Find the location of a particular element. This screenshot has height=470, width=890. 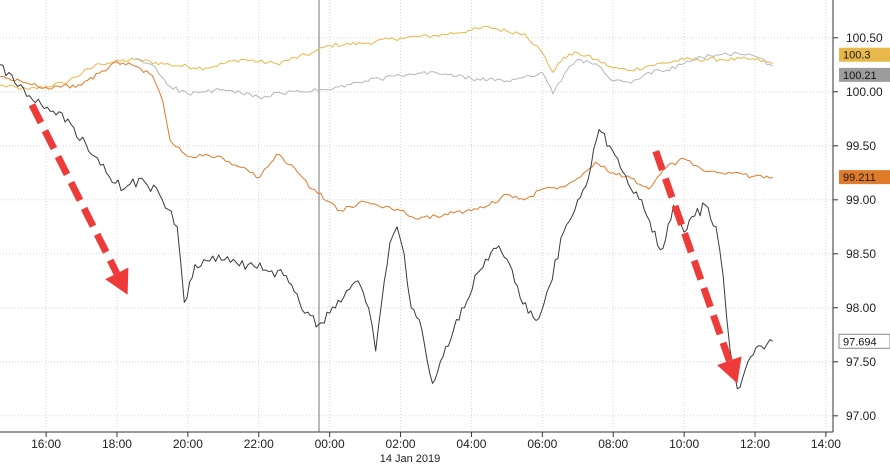

x-tick-label: 10:00 is located at coordinates (684, 444).